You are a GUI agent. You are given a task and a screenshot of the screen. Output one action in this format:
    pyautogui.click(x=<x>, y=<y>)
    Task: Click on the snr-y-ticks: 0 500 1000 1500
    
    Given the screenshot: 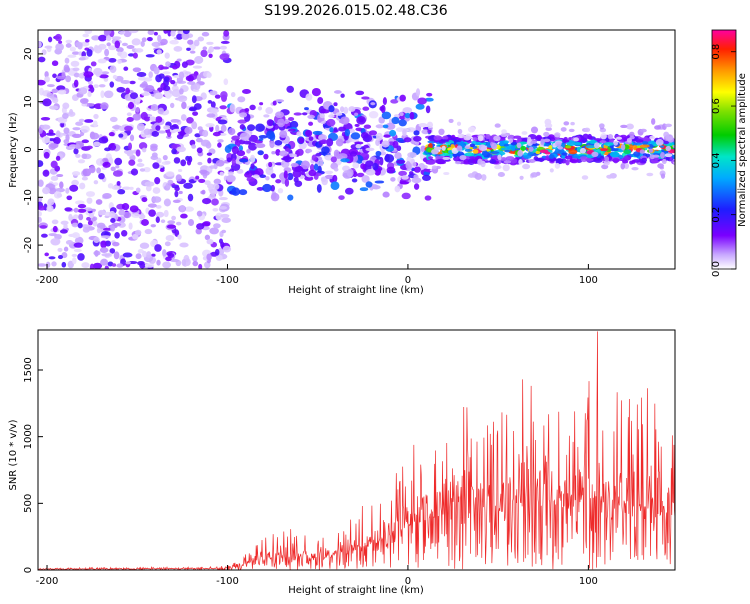 What is the action you would take?
    pyautogui.click(x=33, y=465)
    